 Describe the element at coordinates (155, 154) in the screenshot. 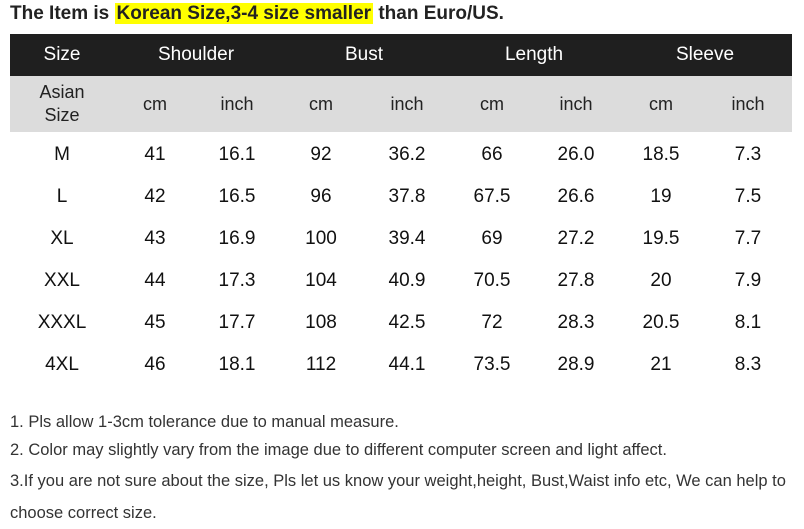

I see `cell-shoulder-cm: 41` at that location.